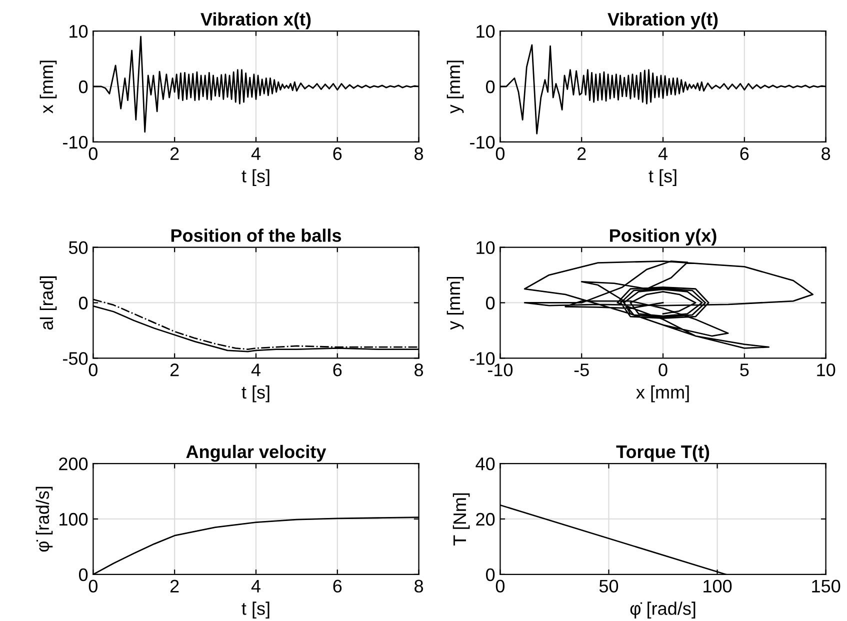  I want to click on x-axis-title: x [mm], so click(662, 393).